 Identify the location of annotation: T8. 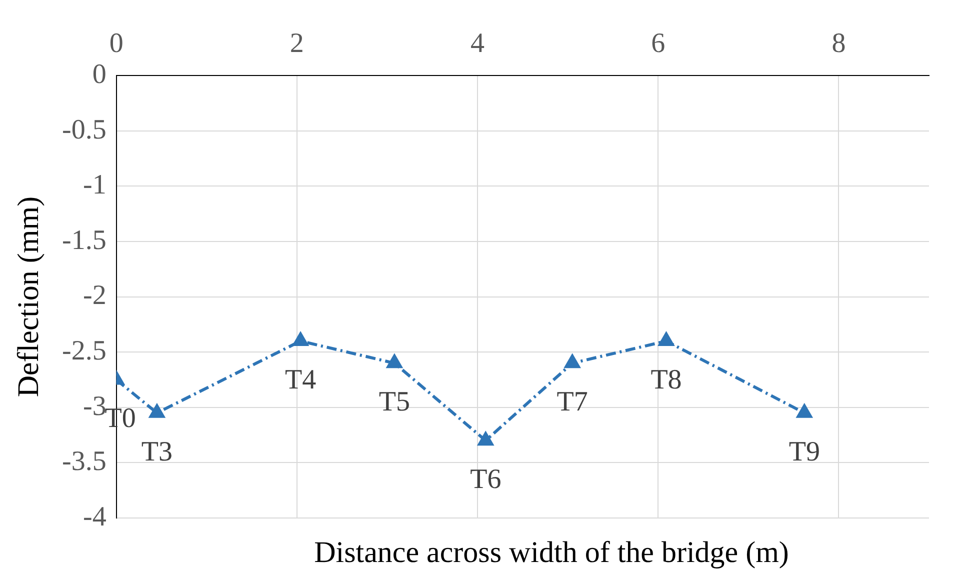
(666, 380).